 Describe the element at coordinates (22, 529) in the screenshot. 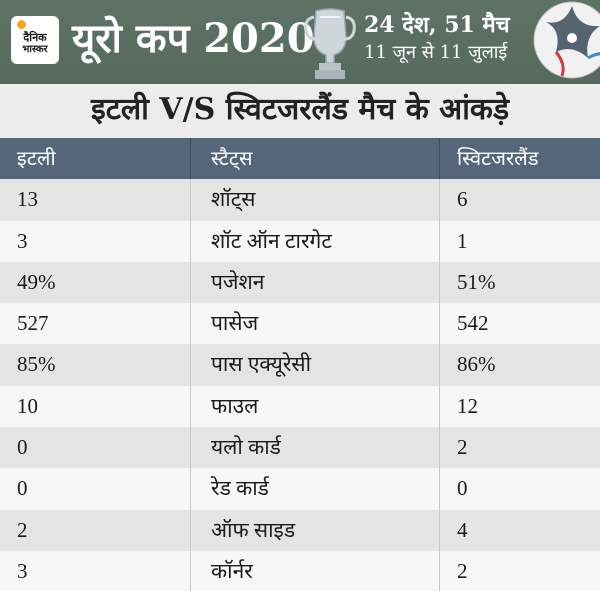

I see `italy-value: 2` at that location.